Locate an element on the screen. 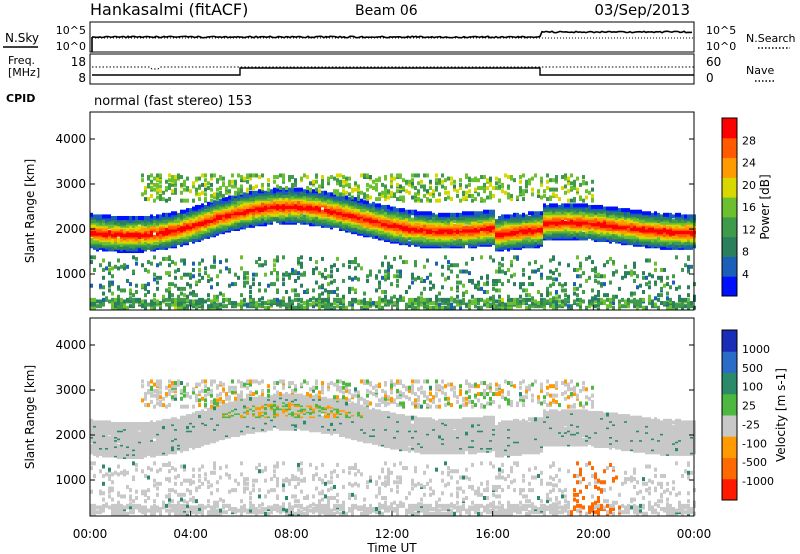 The image size is (800, 554). velocity-ylabel: Slant Range [km] is located at coordinates (30, 417).